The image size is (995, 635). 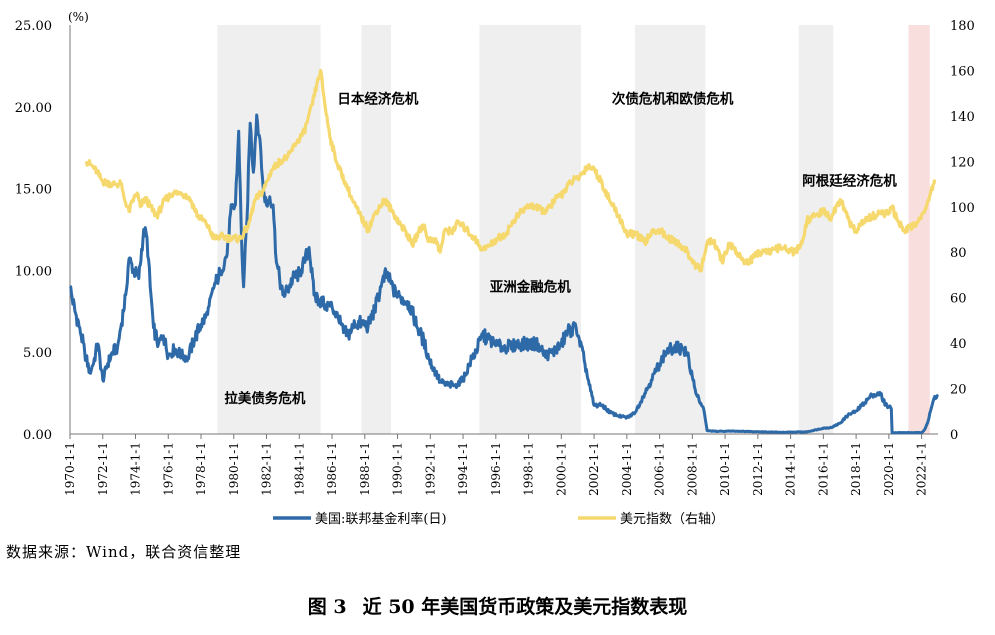 I want to click on right-tick-9: 180, so click(x=962, y=26).